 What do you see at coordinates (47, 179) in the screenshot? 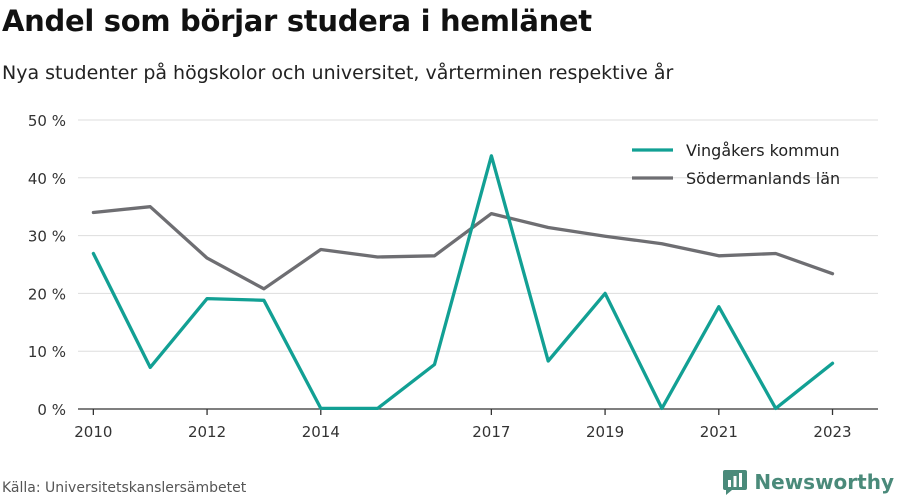
I see `y-tick-label: 40 %` at bounding box center [47, 179].